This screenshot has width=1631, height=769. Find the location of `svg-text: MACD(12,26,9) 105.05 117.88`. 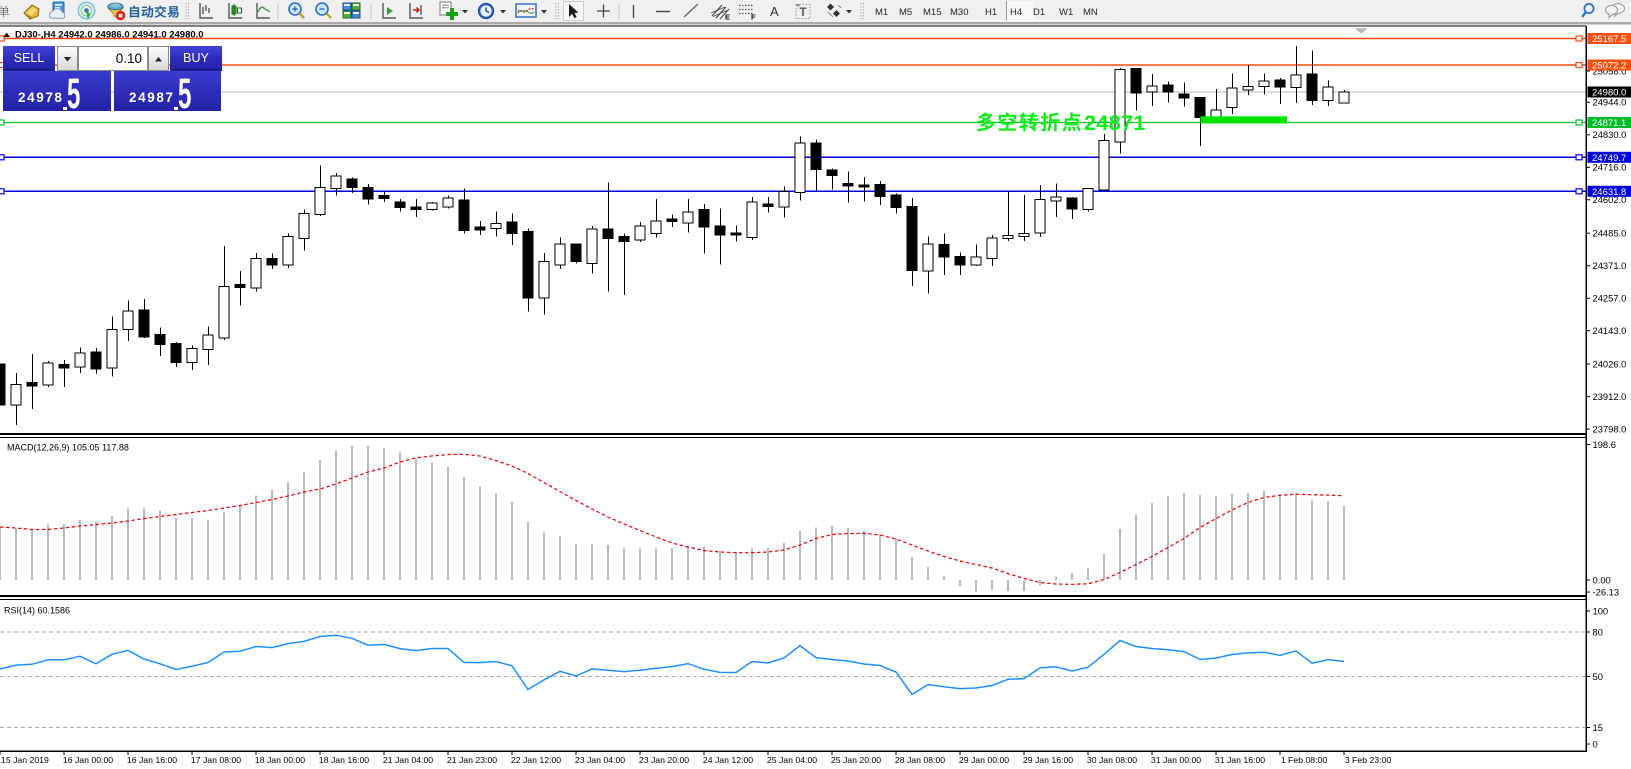

svg-text: MACD(12,26,9) 105.05 117.88 is located at coordinates (68, 448).